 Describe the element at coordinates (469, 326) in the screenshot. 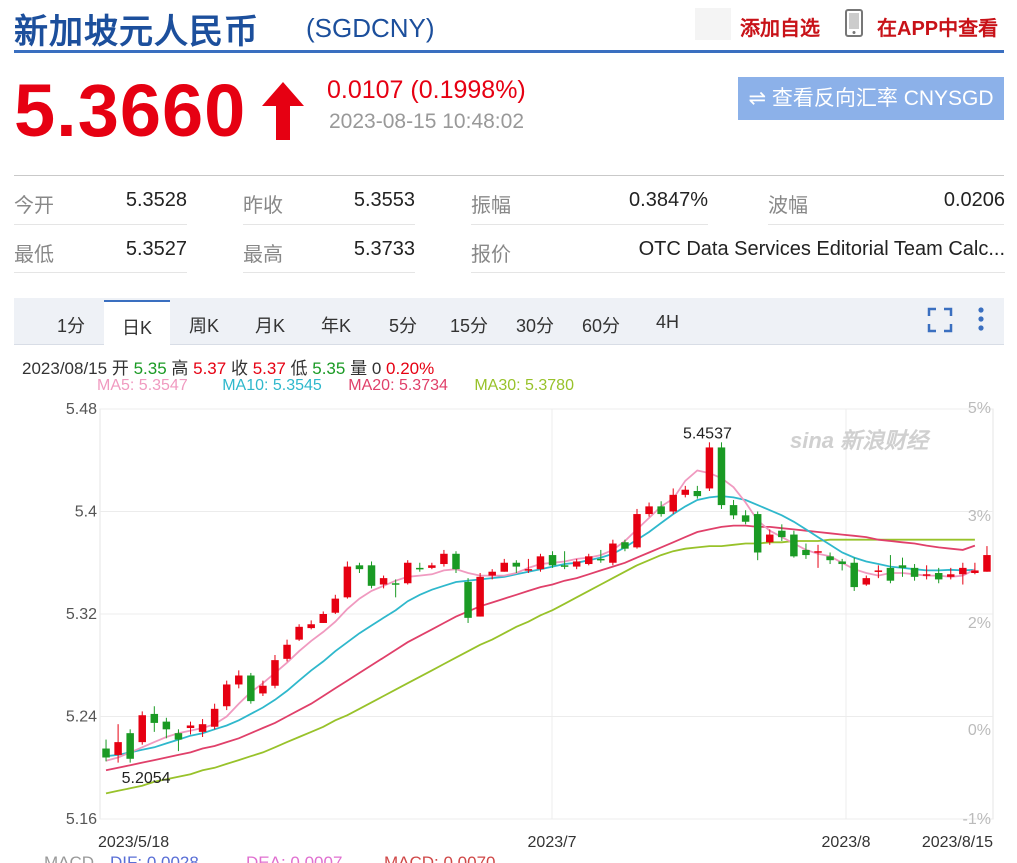

I see `tab-15min: 15分` at that location.